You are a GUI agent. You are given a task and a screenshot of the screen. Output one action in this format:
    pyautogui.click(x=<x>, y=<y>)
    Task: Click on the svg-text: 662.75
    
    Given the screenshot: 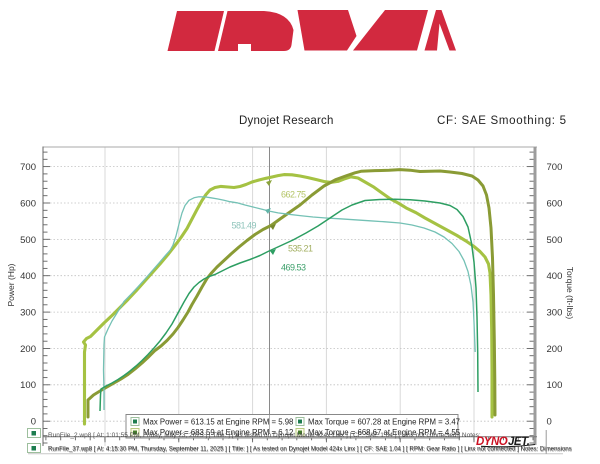 What is the action you would take?
    pyautogui.click(x=293, y=195)
    